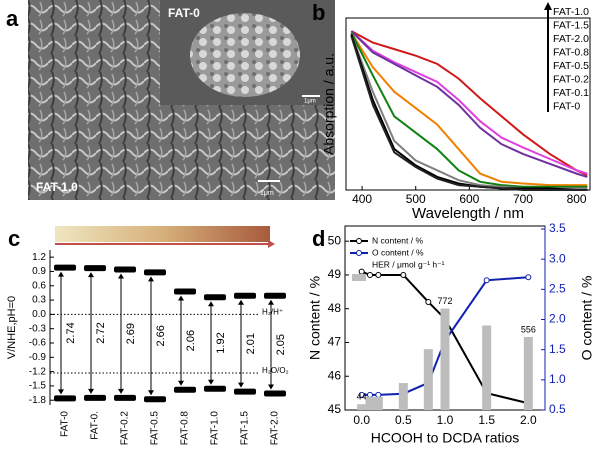 The image size is (600, 450). What do you see at coordinates (38, 343) in the screenshot?
I see `y-tick-label: -0.6` at bounding box center [38, 343].